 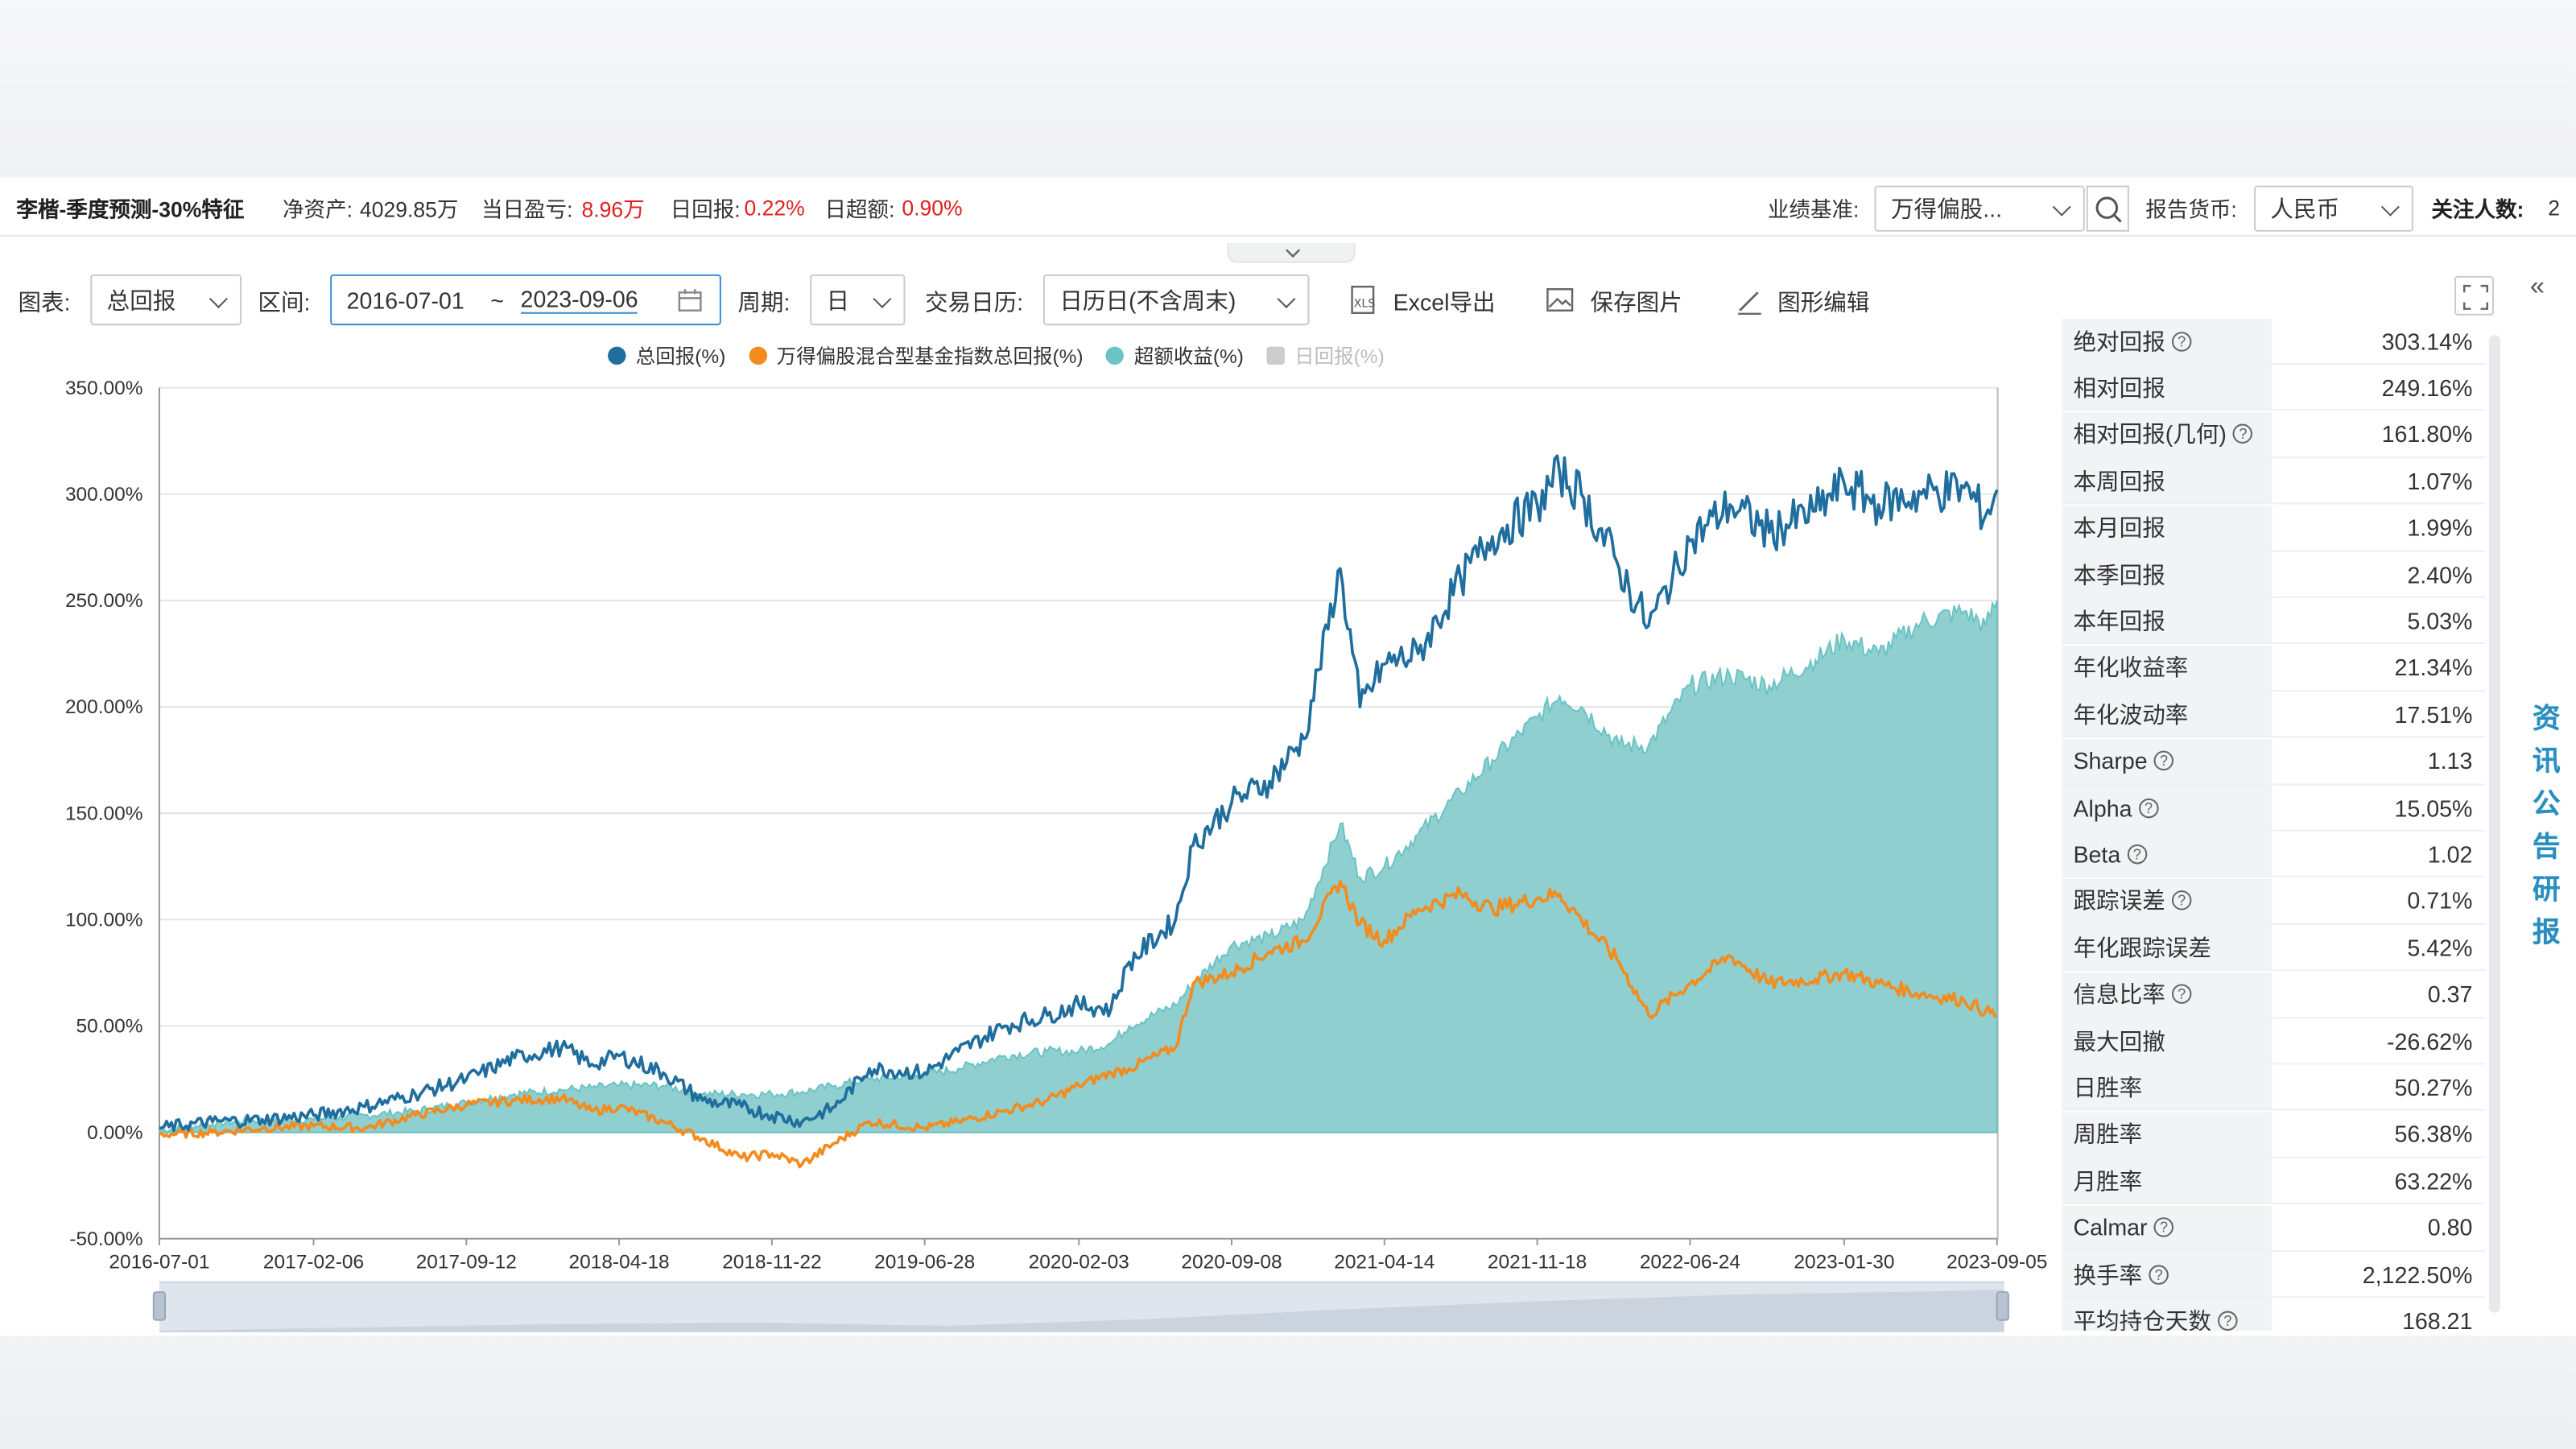 I want to click on edit-chart-button: 图形编辑, so click(x=1811, y=301).